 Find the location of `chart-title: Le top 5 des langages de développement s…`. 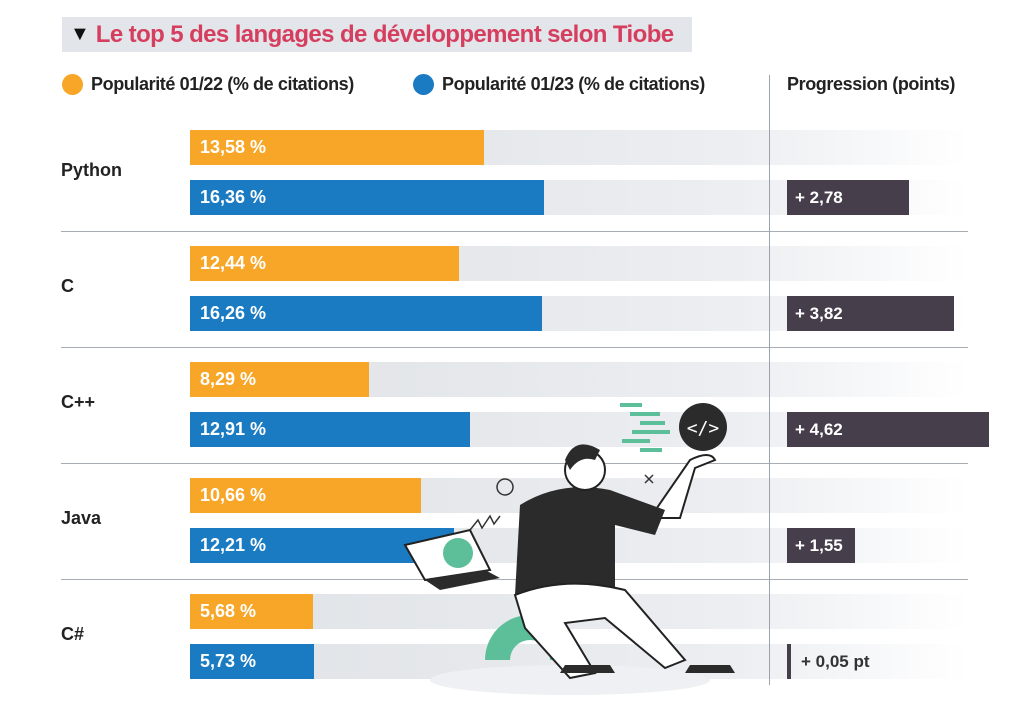

chart-title: Le top 5 des langages de développement s… is located at coordinates (384, 34).